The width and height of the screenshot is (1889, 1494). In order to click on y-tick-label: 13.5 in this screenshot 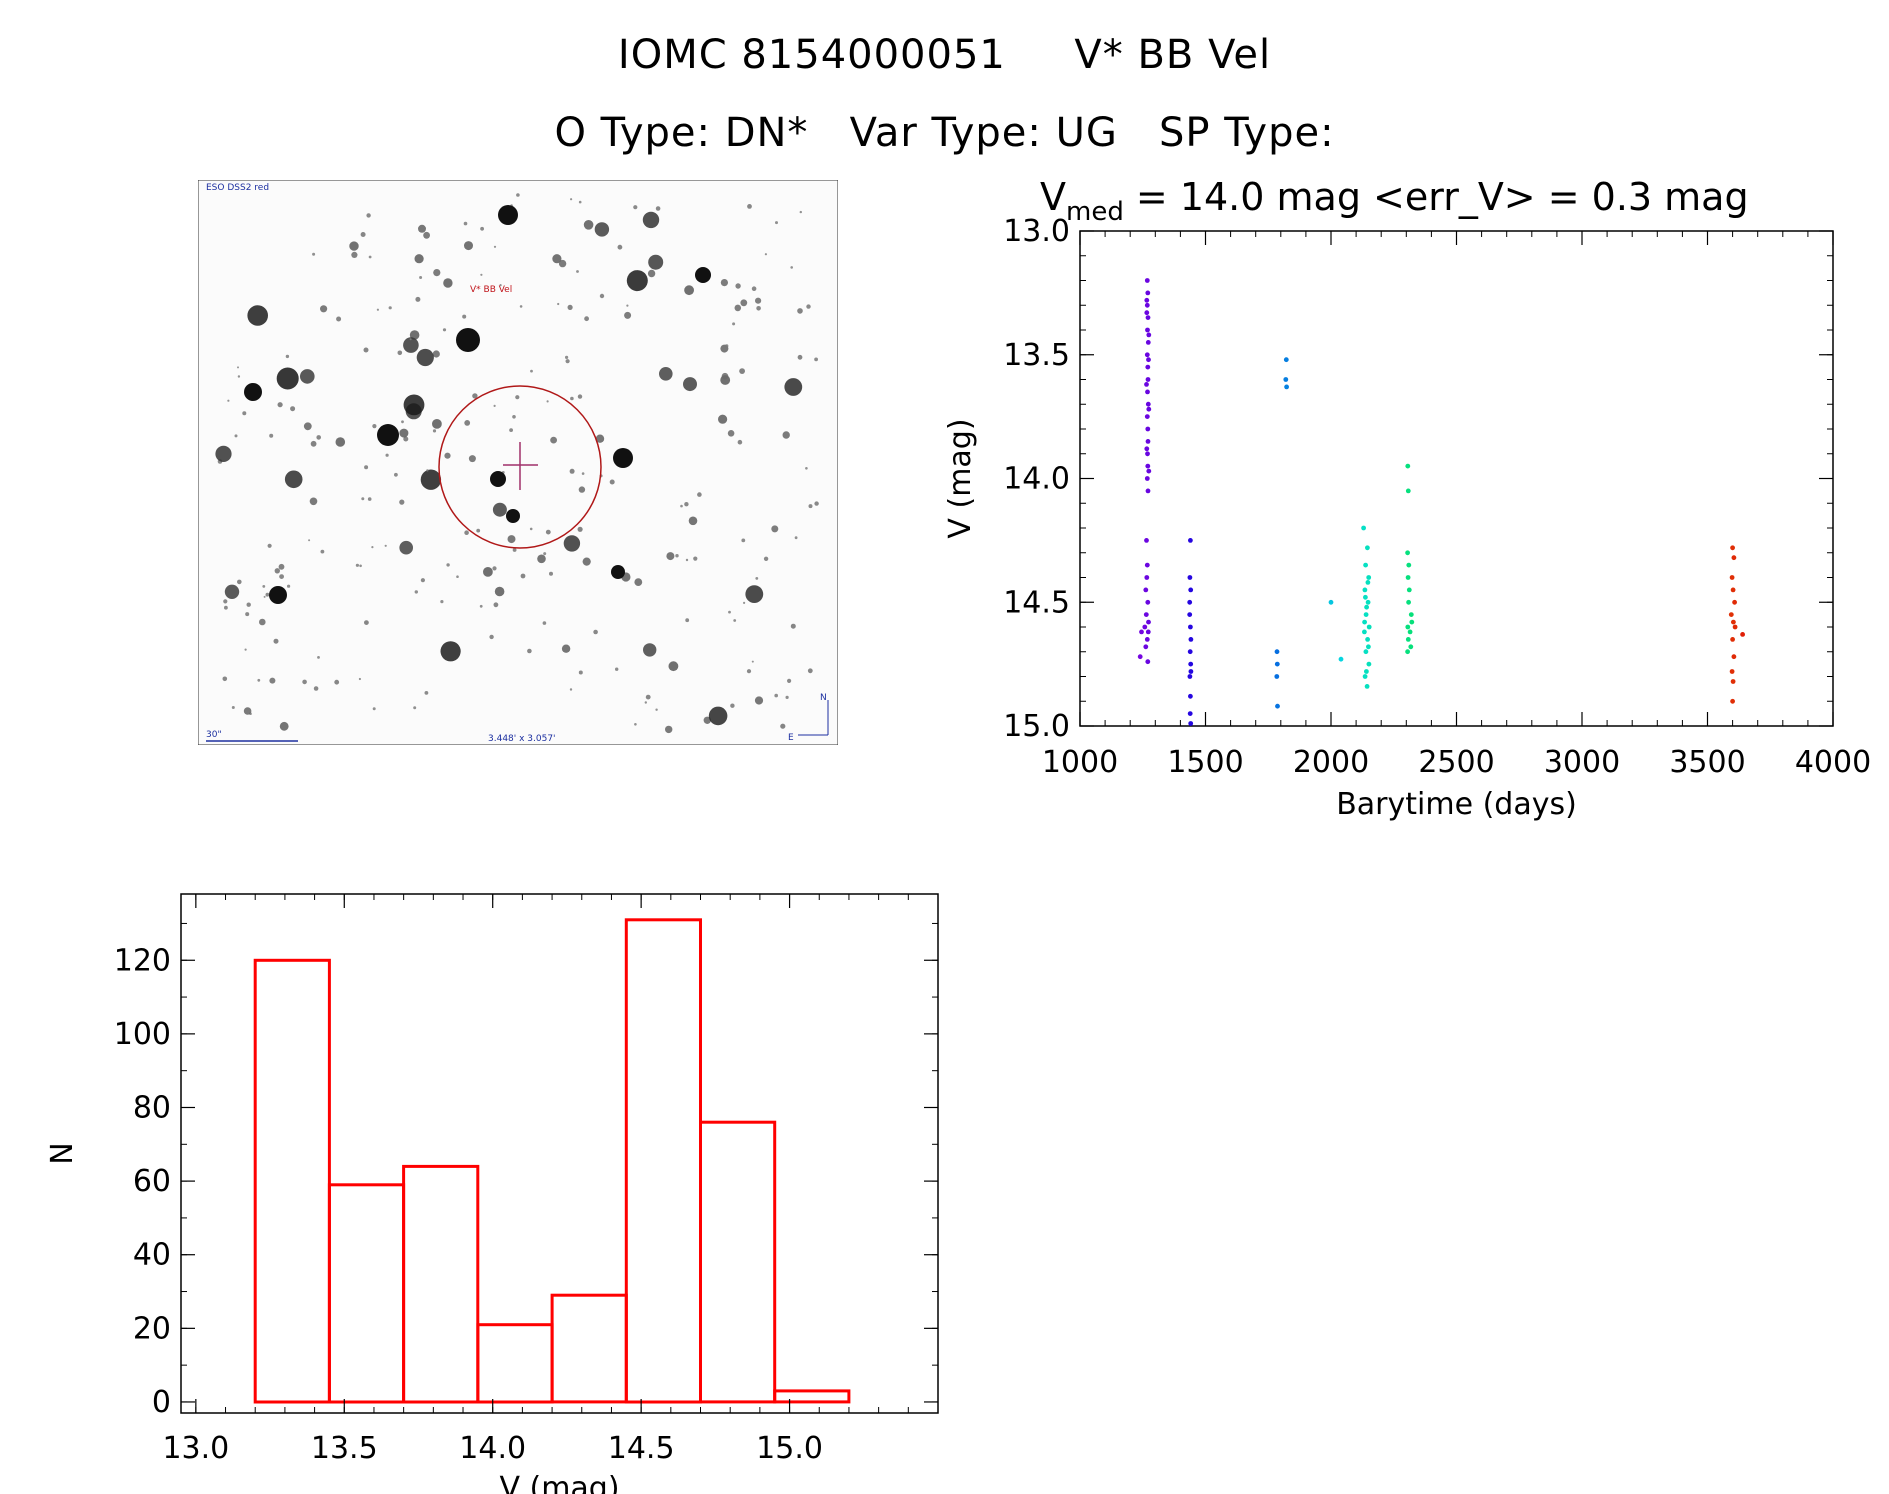, I will do `click(1036, 355)`.